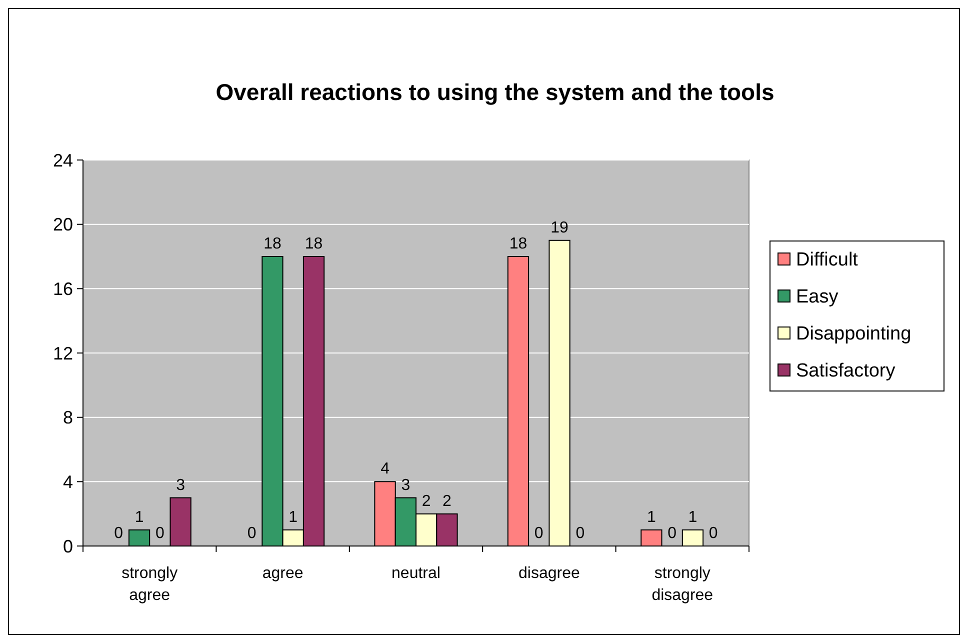 The image size is (962, 635). Describe the element at coordinates (283, 573) in the screenshot. I see `x-tick-label: agree` at that location.